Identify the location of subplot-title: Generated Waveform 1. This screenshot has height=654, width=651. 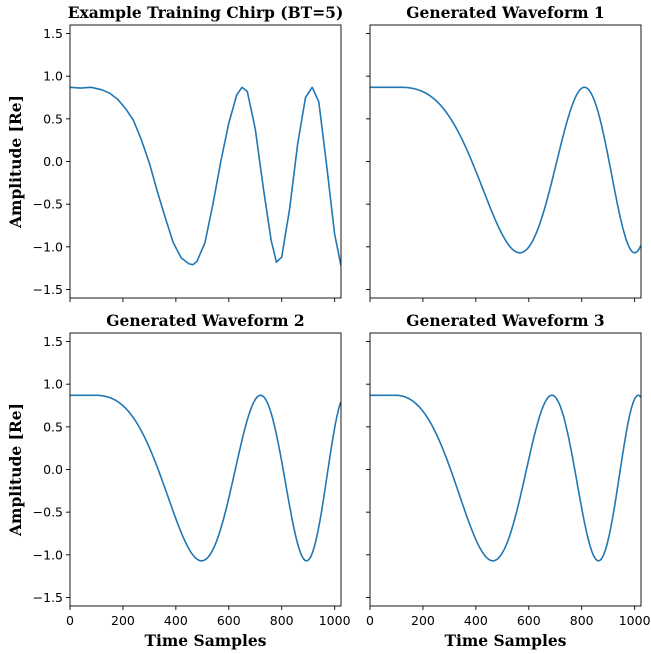
(505, 12).